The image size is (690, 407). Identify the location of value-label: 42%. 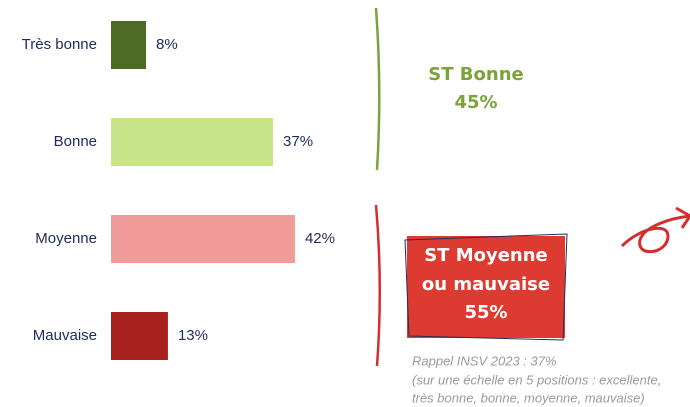
(320, 238).